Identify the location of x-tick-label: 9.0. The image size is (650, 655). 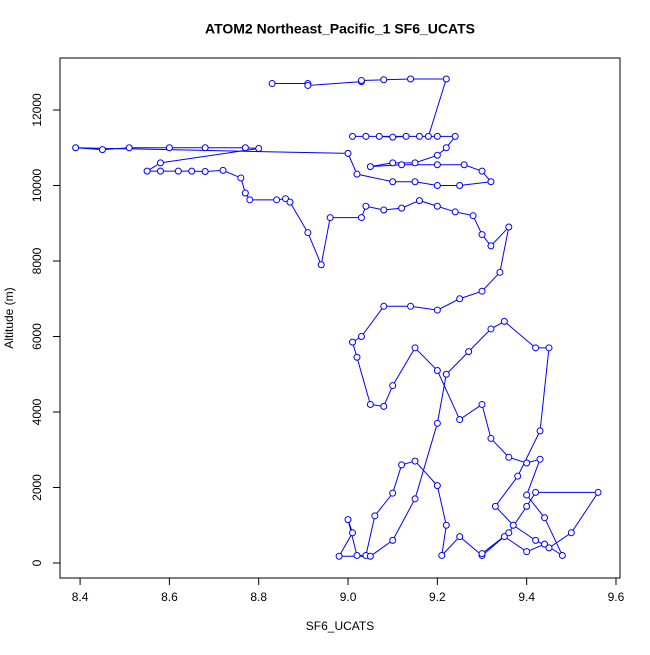
(348, 597).